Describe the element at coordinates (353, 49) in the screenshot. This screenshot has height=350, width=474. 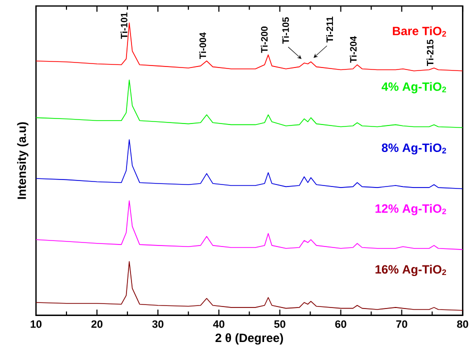
I see `annotation: Ti-204` at that location.